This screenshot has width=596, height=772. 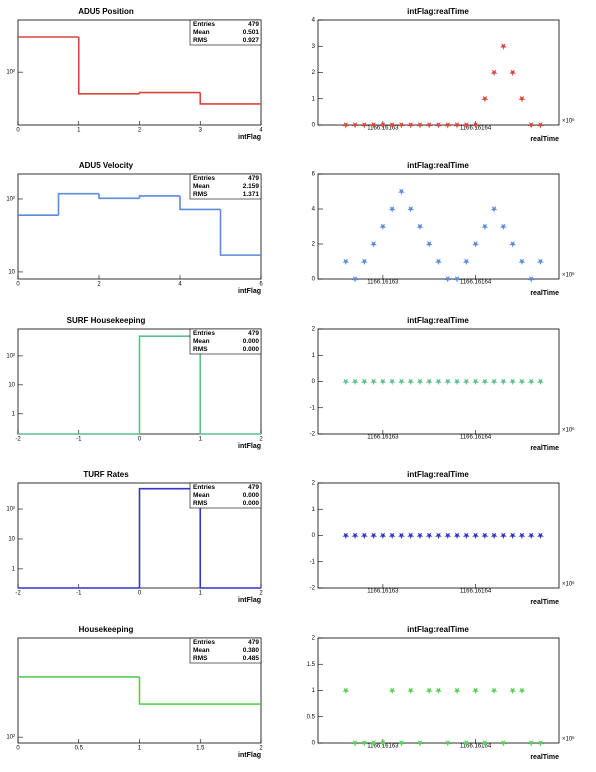 What do you see at coordinates (200, 749) in the screenshot?
I see `x-tick-label: 1.5` at bounding box center [200, 749].